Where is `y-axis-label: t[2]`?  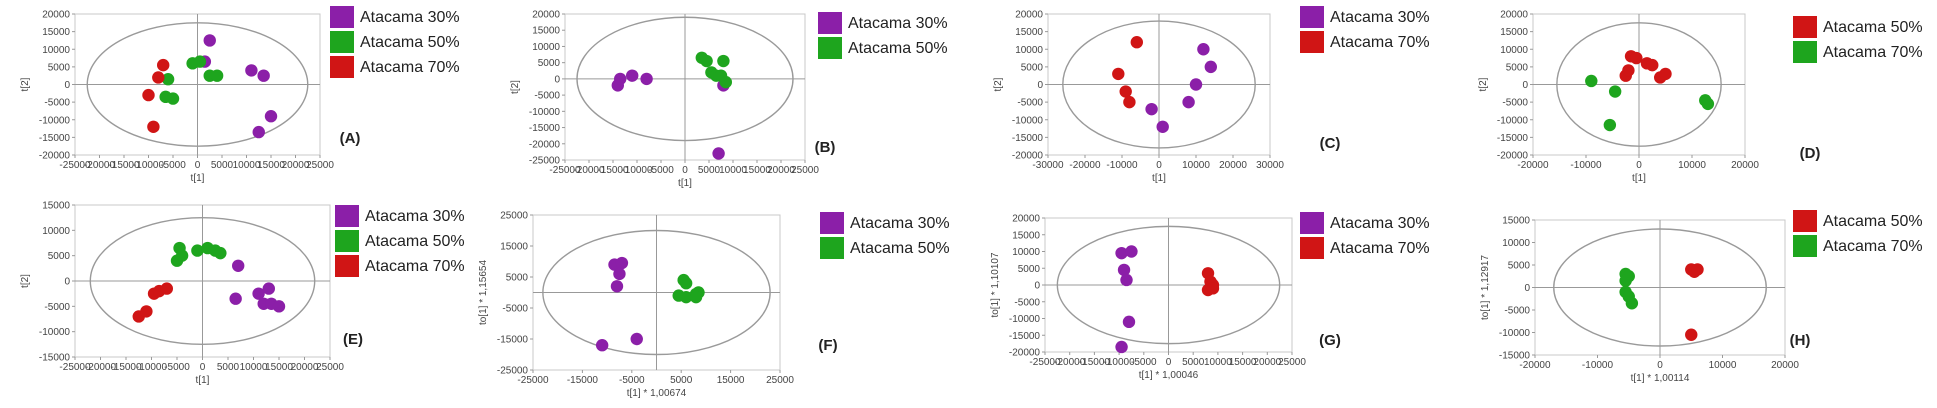 y-axis-label: t[2] is located at coordinates (998, 84).